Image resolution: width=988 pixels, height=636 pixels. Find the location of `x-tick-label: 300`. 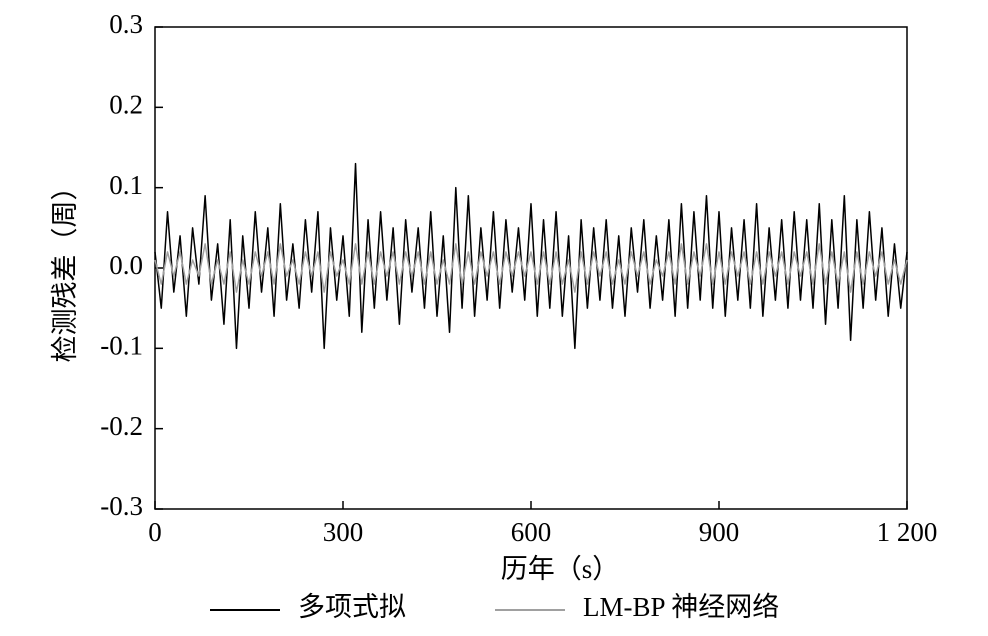

x-tick-label: 300 is located at coordinates (343, 532).